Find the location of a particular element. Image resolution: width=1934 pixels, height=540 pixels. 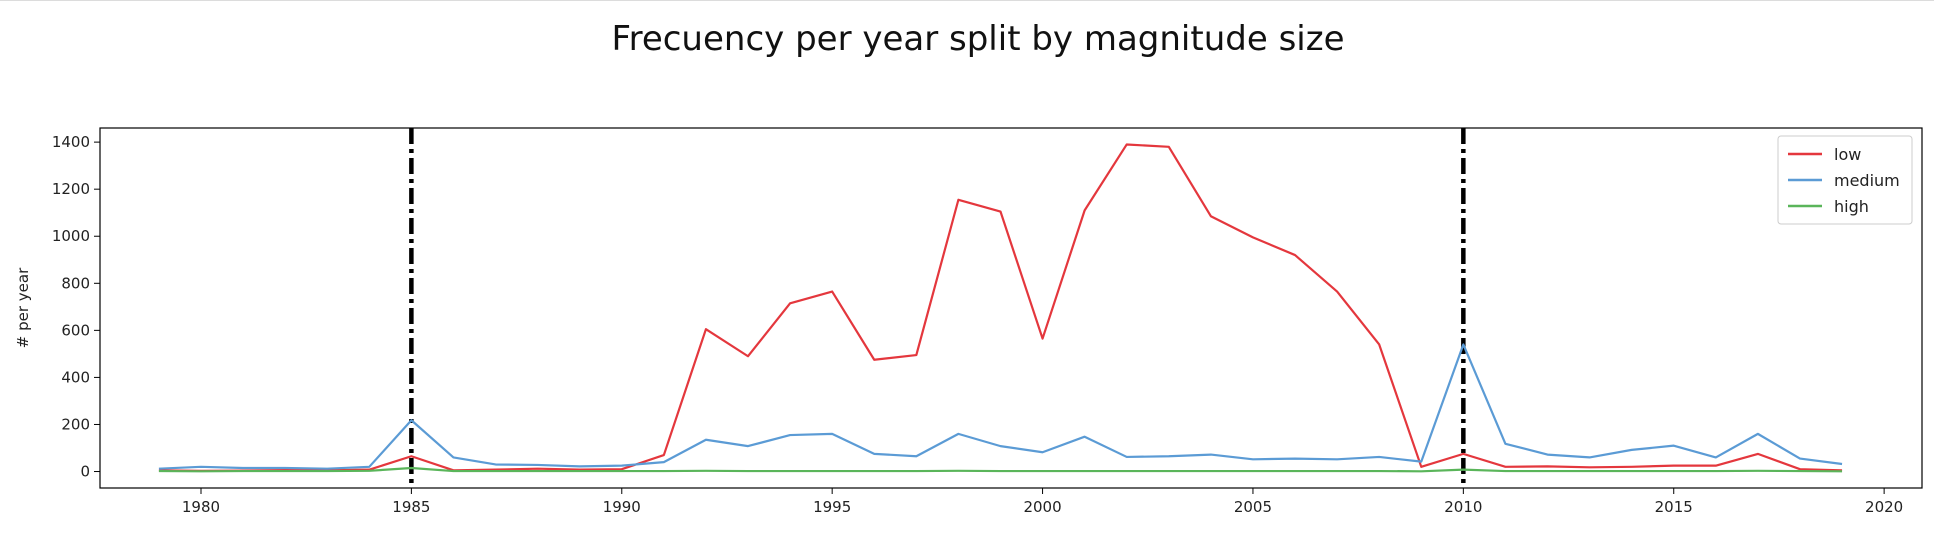

x-axis-ticks: 1980 1985 1990 1995 2000 2005 2010 2015 2020 is located at coordinates (1042, 502).